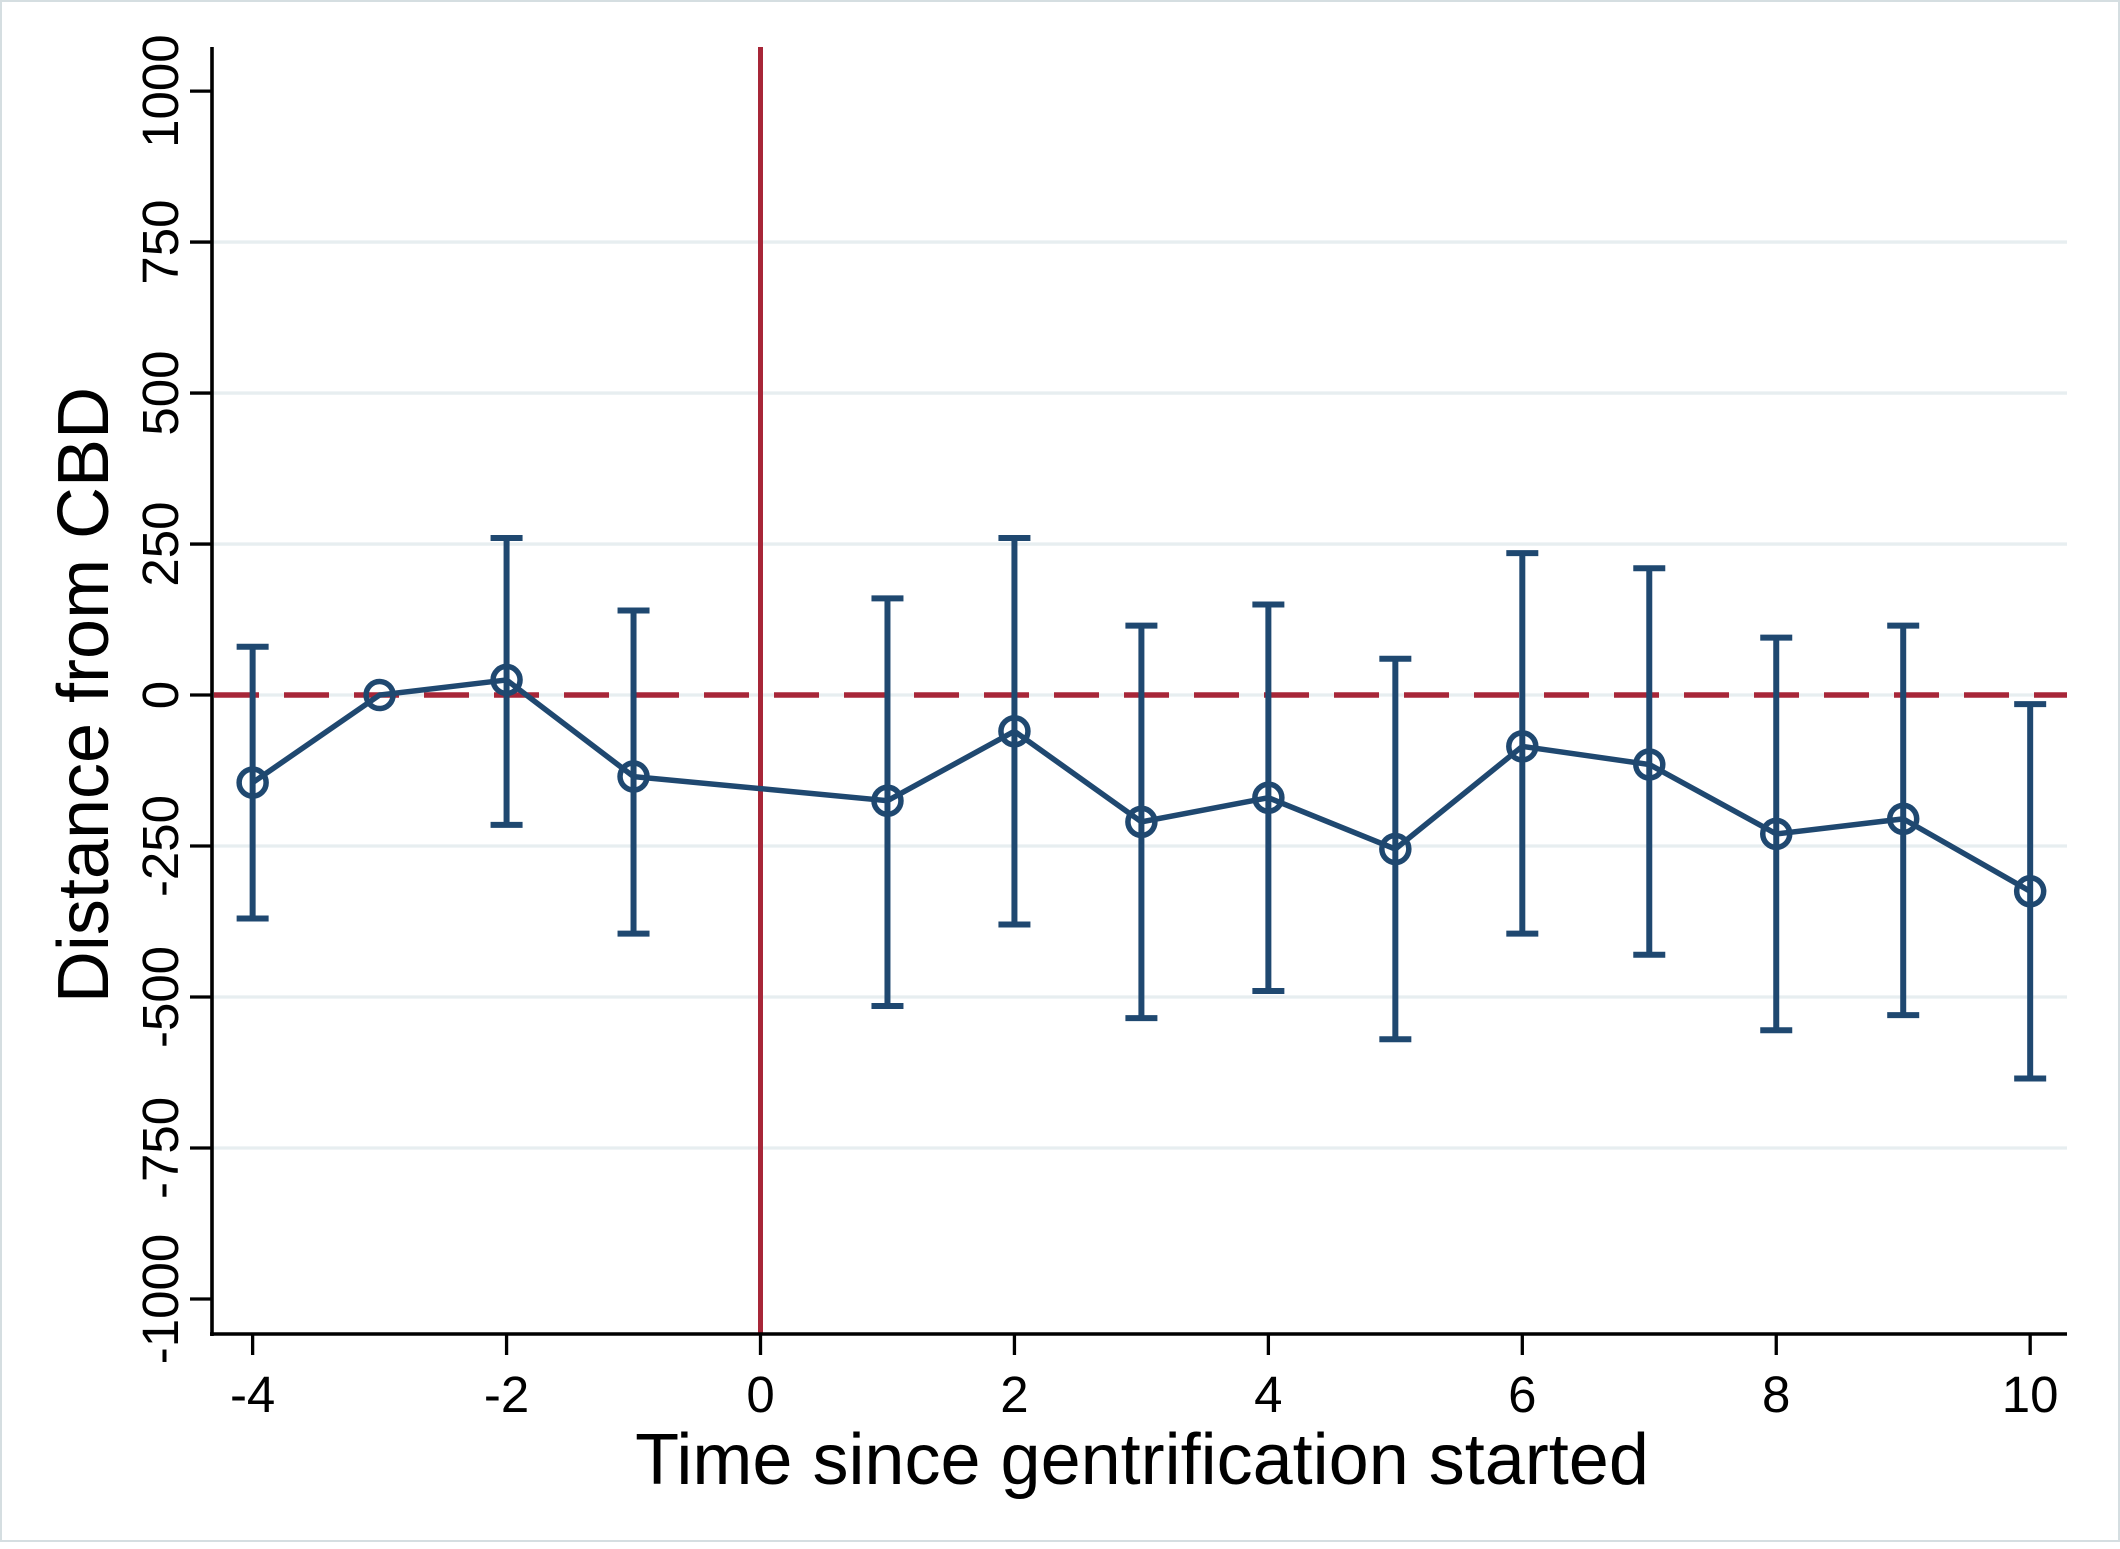 This screenshot has height=1549, width=2120. What do you see at coordinates (160, 1148) in the screenshot?
I see `y-tick-label: -750` at bounding box center [160, 1148].